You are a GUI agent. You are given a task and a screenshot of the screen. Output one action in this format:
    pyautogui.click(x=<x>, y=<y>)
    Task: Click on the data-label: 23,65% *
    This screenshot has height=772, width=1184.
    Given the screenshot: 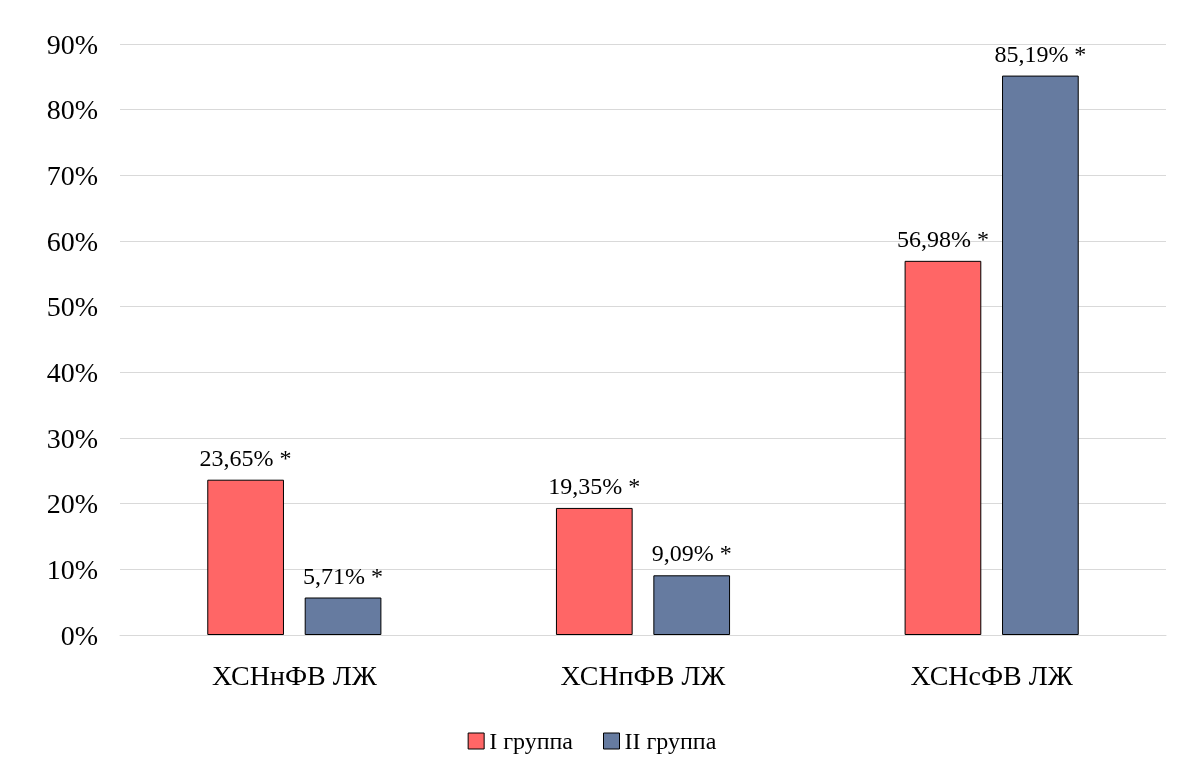 What is the action you would take?
    pyautogui.click(x=245, y=457)
    